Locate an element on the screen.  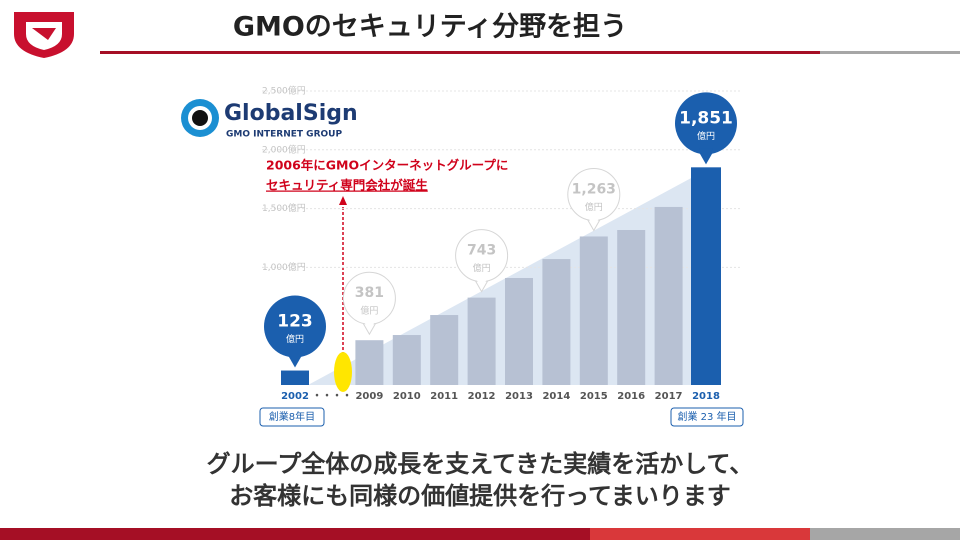
x-tick-label: 2014 is located at coordinates (556, 396).